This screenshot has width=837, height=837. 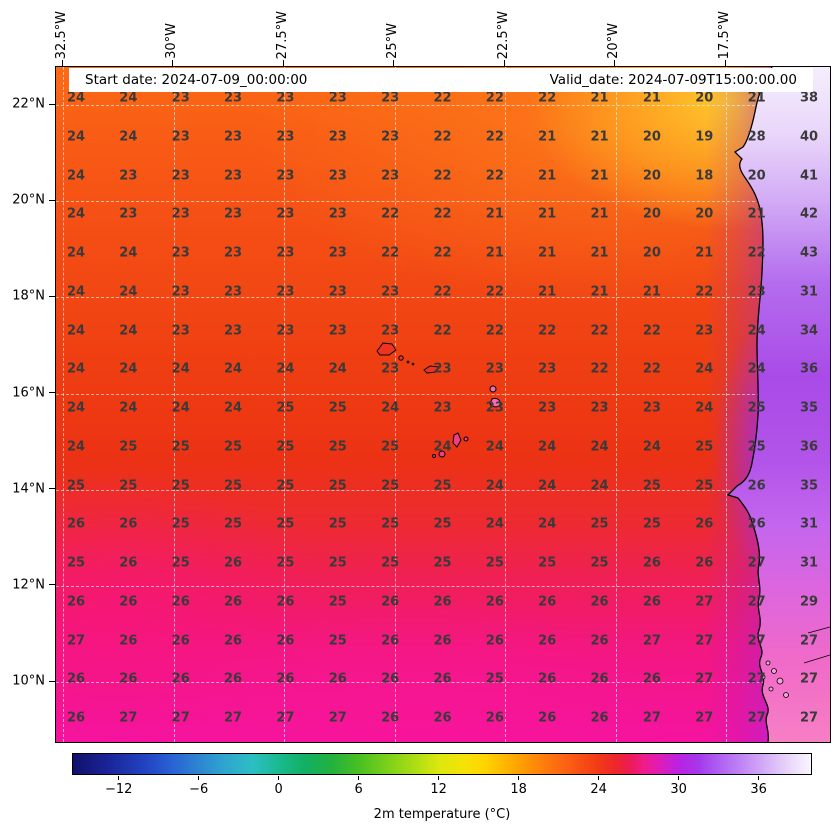 I want to click on temperature-value: 40, so click(x=809, y=137).